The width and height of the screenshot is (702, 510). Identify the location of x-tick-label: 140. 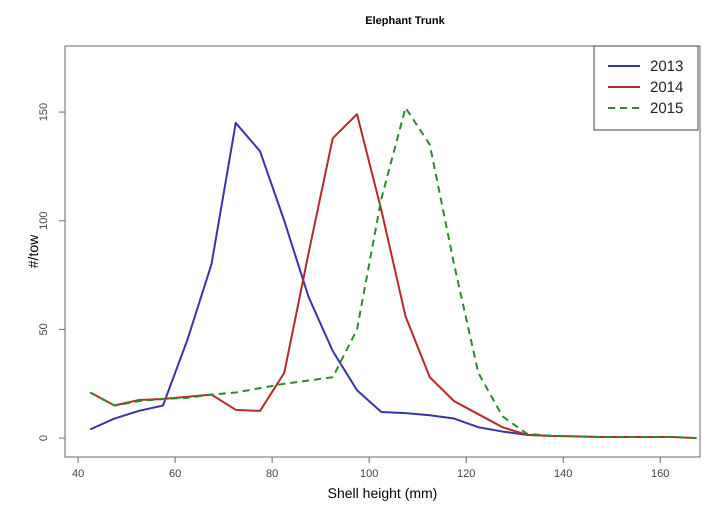
(563, 474).